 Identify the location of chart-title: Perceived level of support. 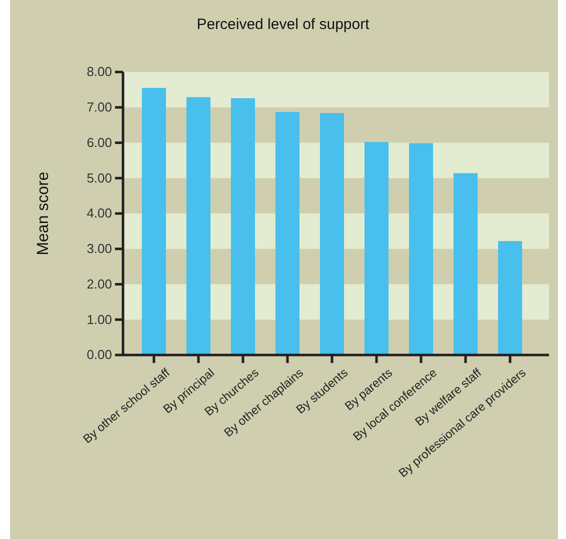
(283, 24).